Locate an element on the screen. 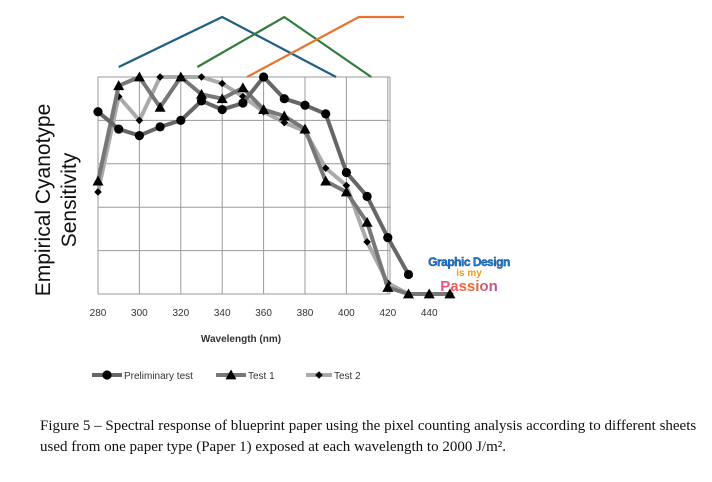  x-tick-label: 420 is located at coordinates (387, 313).